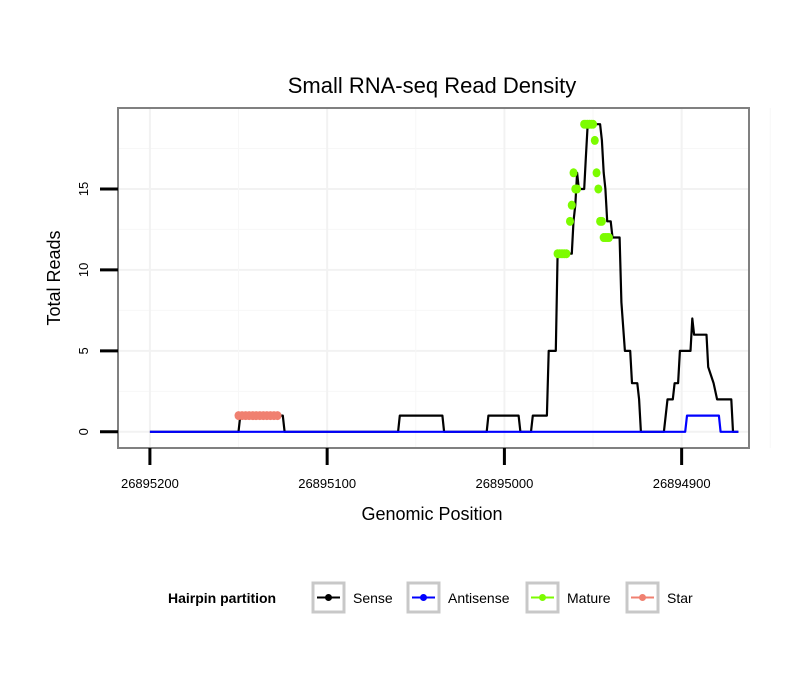  Describe the element at coordinates (680, 598) in the screenshot. I see `legend-label-star: Star` at that location.